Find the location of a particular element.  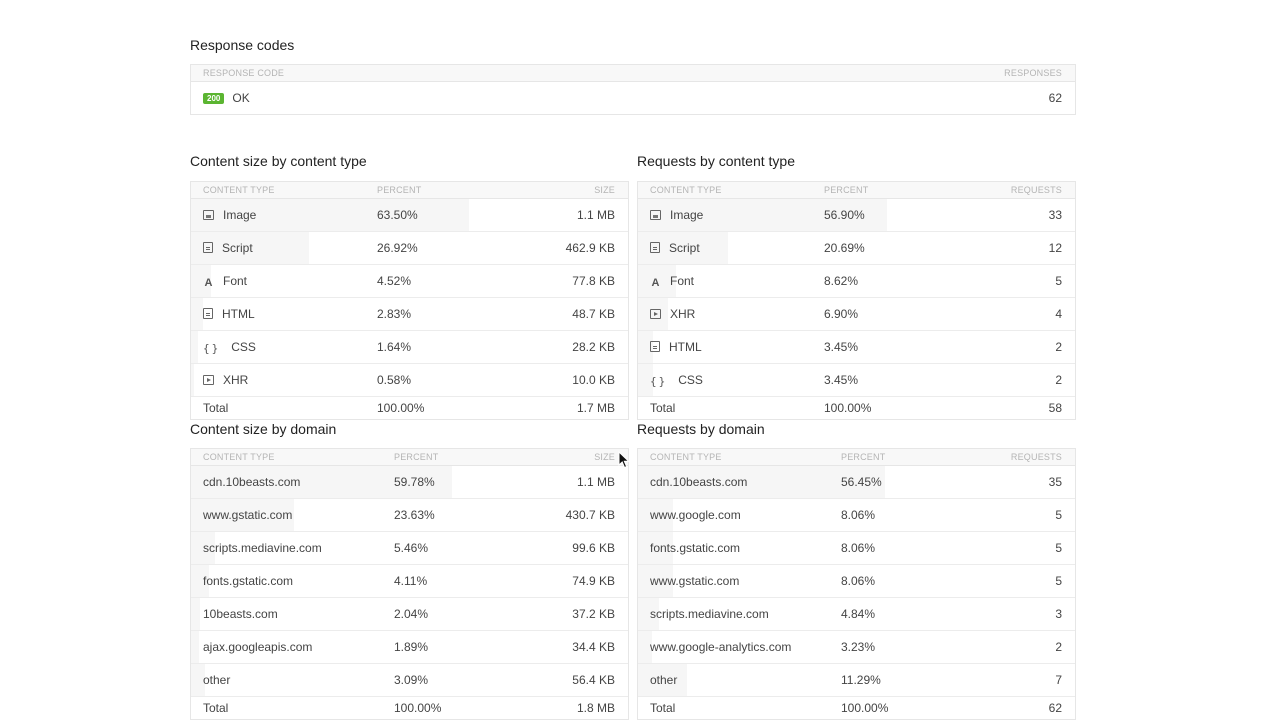

table-row: fonts.gstatic.com 4.11% 74.9 KB is located at coordinates (409, 581).